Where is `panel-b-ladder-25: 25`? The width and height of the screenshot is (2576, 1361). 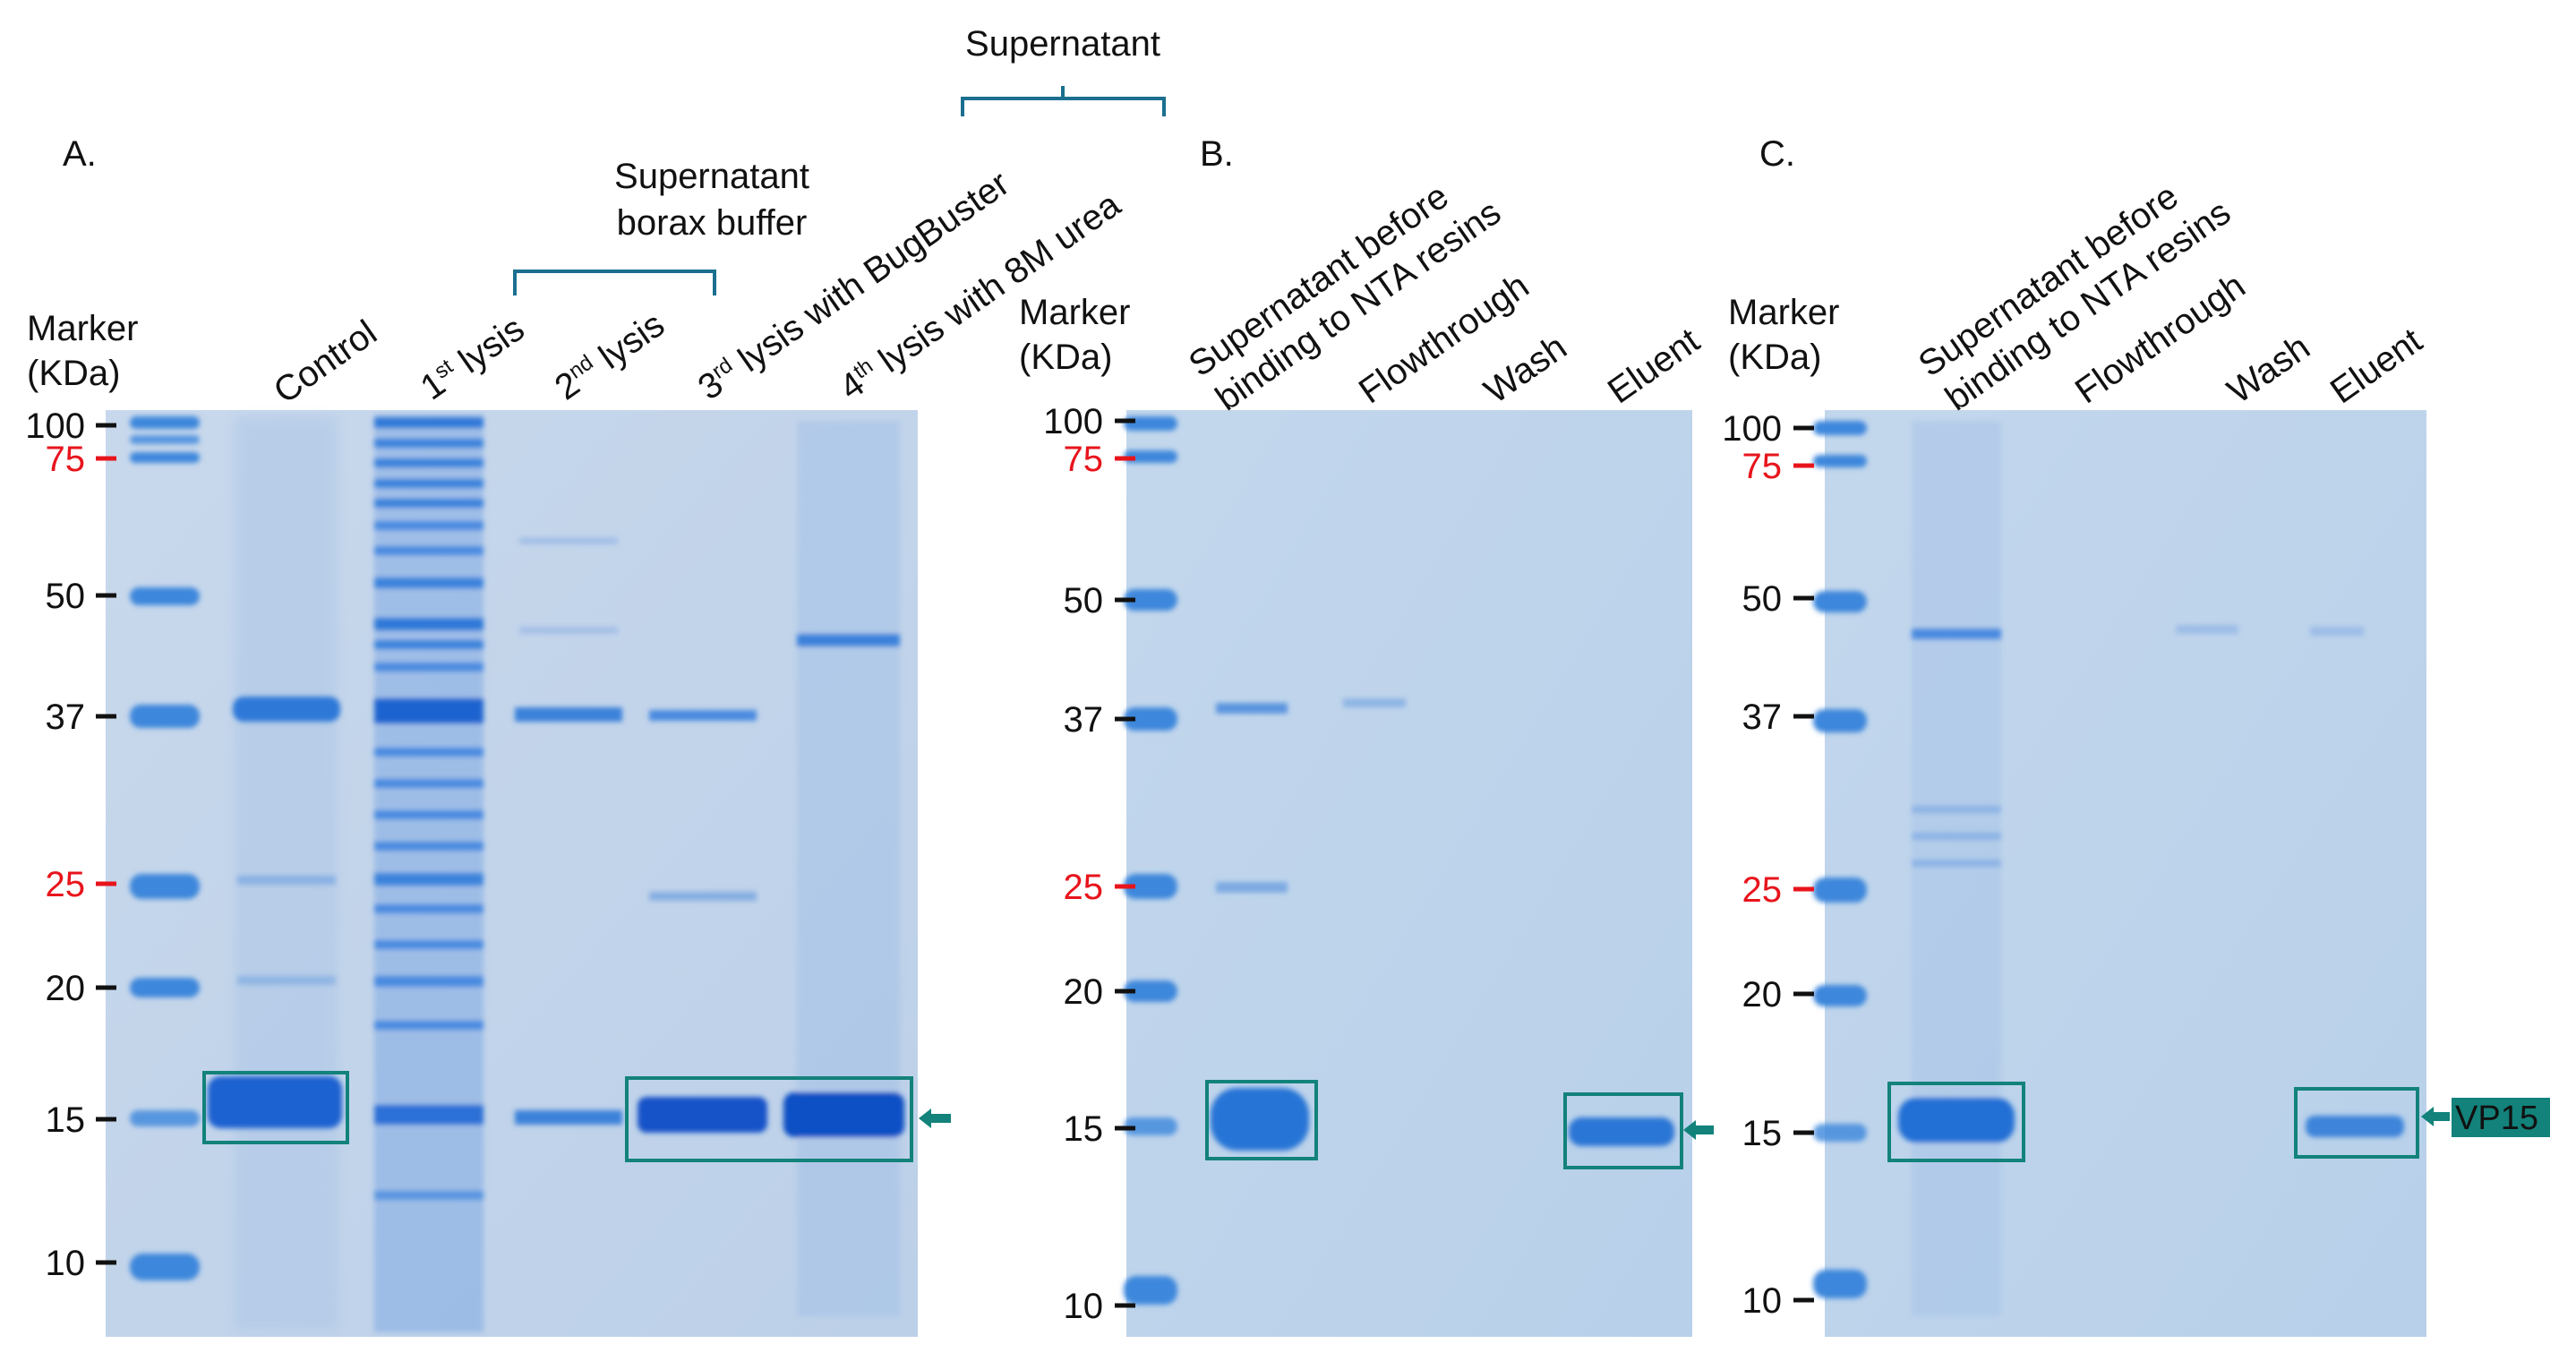 panel-b-ladder-25: 25 is located at coordinates (1084, 887).